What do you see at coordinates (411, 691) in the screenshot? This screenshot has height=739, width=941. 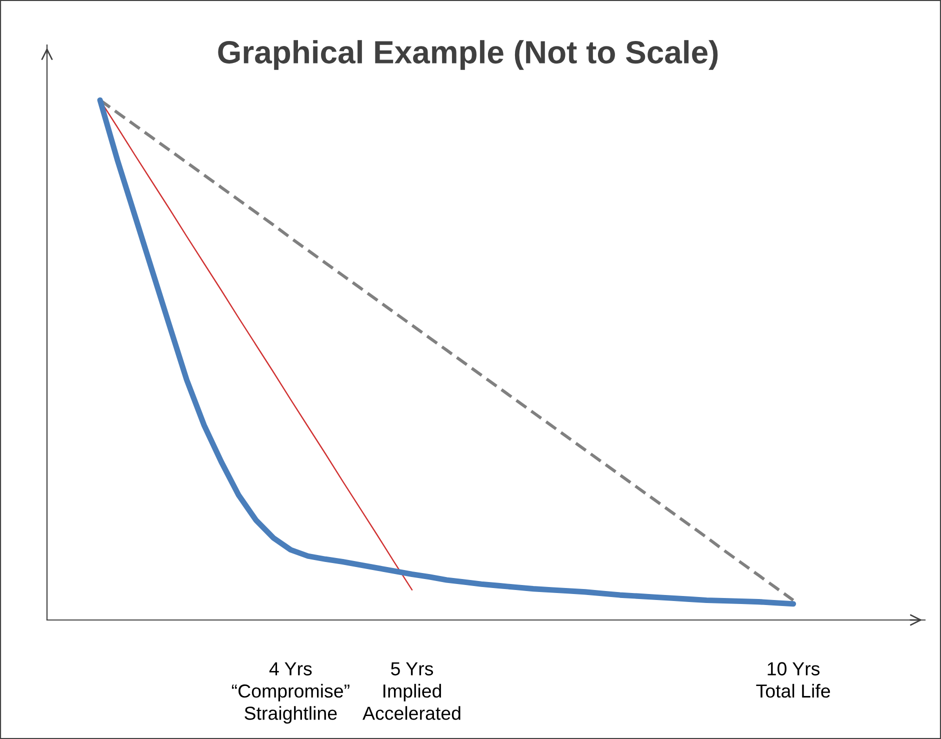 I see `x-tick-label: 5 Yrs Implied Accelerated` at bounding box center [411, 691].